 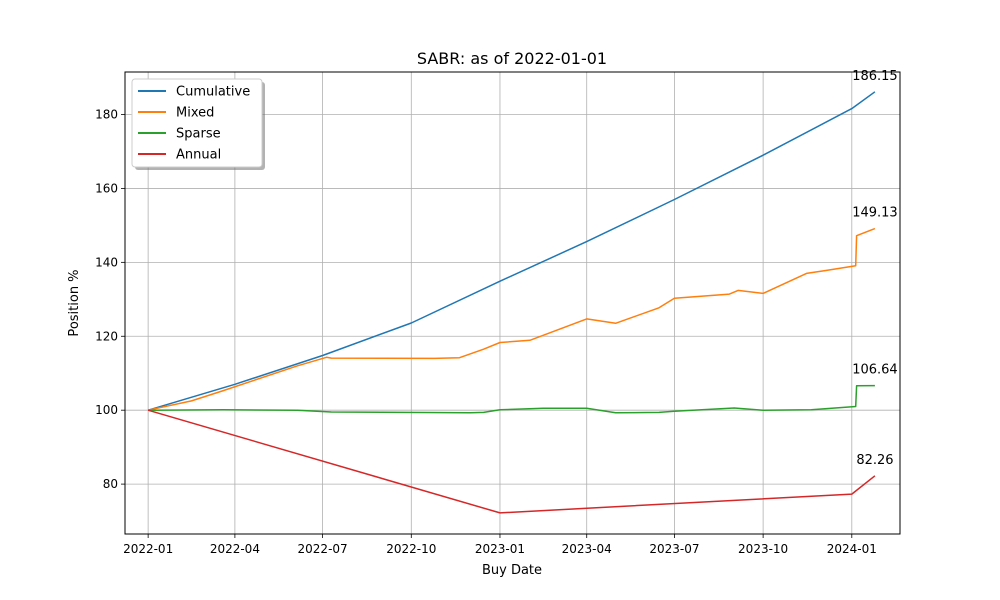 What do you see at coordinates (512, 570) in the screenshot?
I see `x-axis-label: Buy Date` at bounding box center [512, 570].